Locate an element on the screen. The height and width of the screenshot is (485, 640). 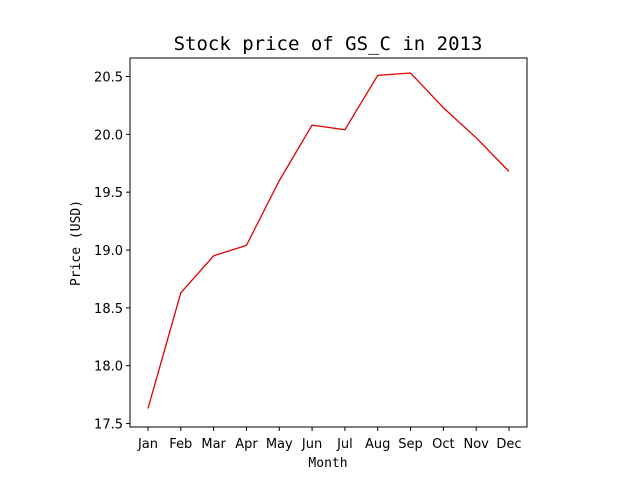
x-tick-label: Nov is located at coordinates (476, 444).